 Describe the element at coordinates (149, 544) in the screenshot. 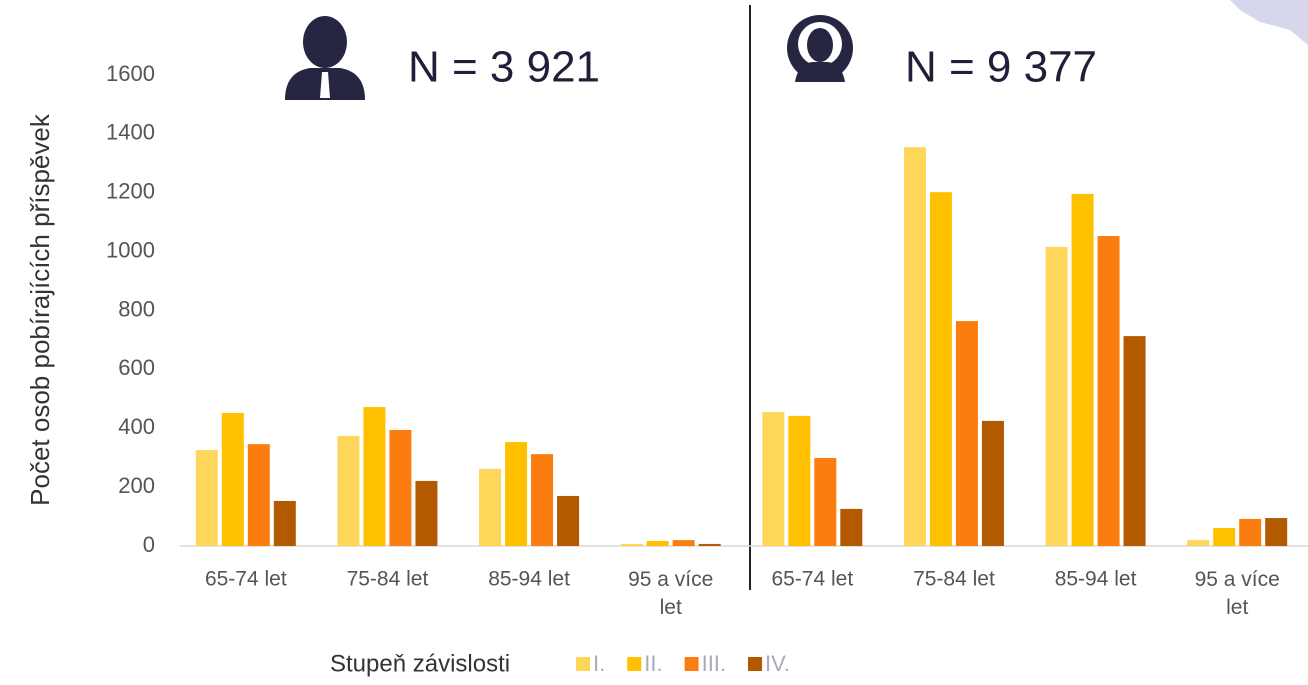

I see `y-tick-label: 0` at that location.